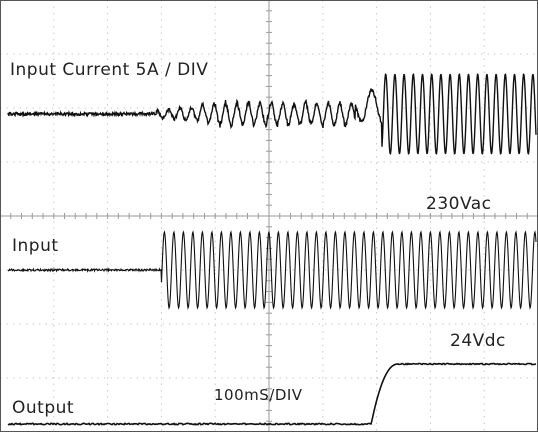 This screenshot has width=538, height=436. Describe the element at coordinates (35, 246) in the screenshot. I see `input-label: Input` at that location.